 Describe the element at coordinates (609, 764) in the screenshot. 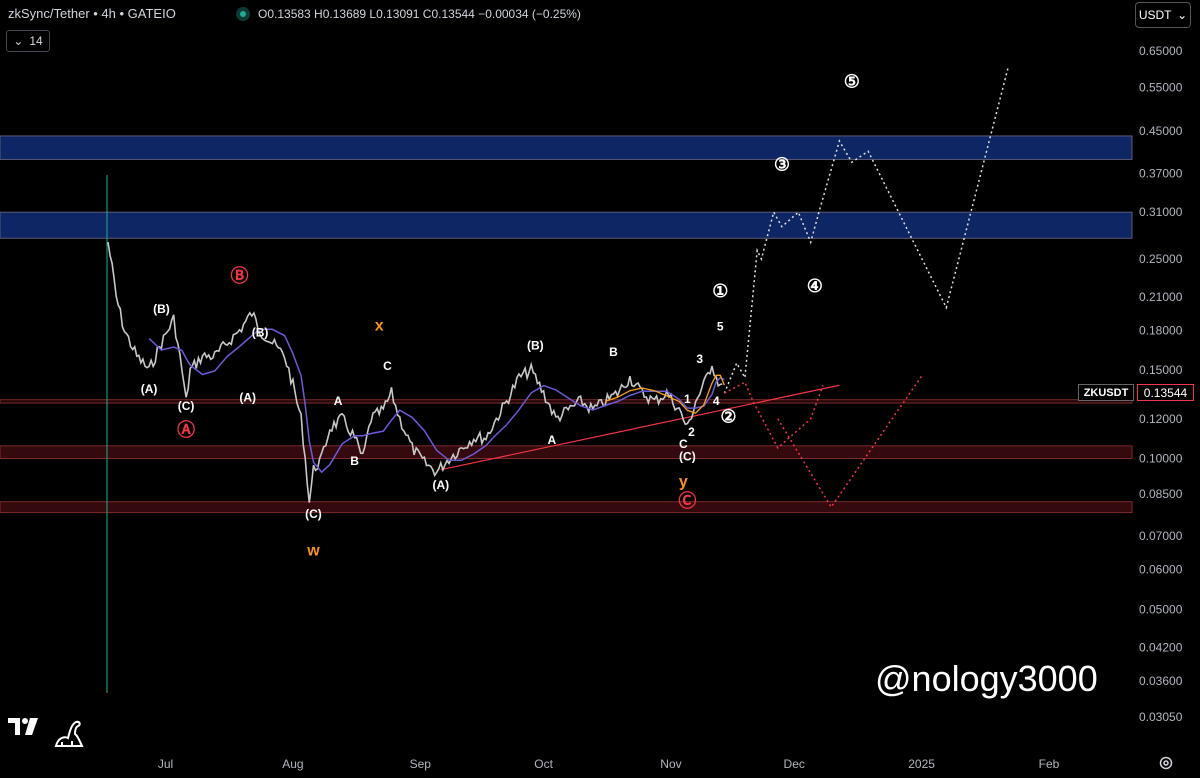

I see `time-axis: Jul Aug Sep Oct Nov Dec 2025 Feb` at that location.